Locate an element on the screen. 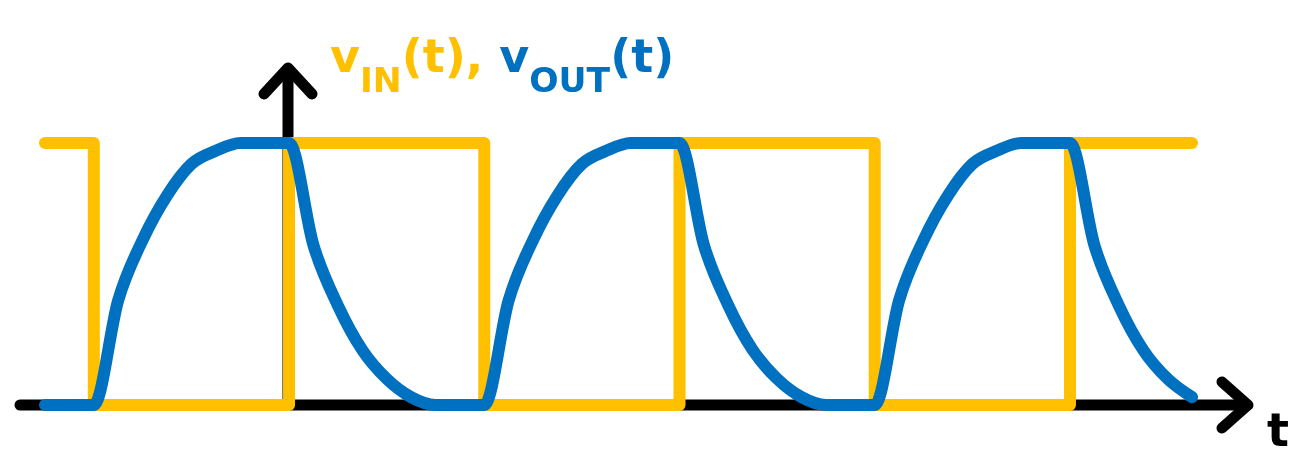 This screenshot has width=1296, height=456. series-label: v$_{IN}$(t) is located at coordinates (398, 64).